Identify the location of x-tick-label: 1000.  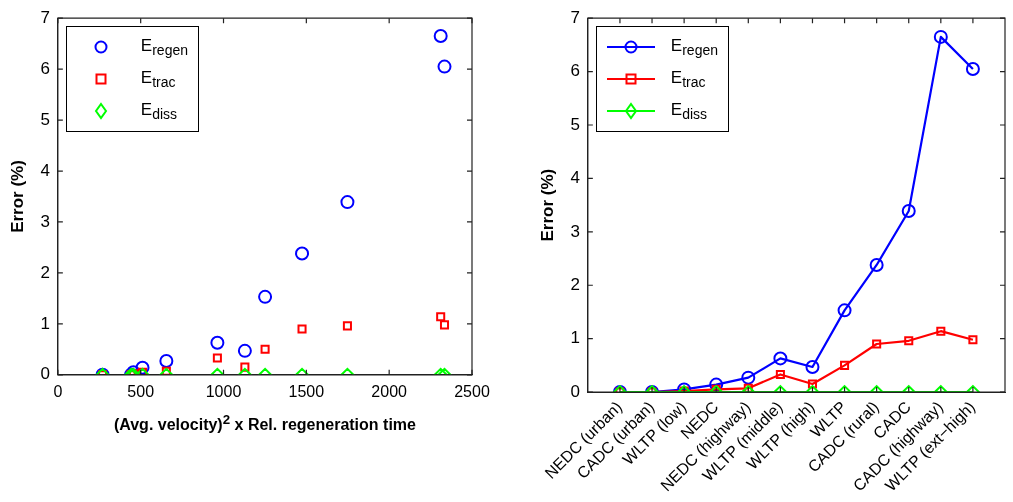
(223, 391).